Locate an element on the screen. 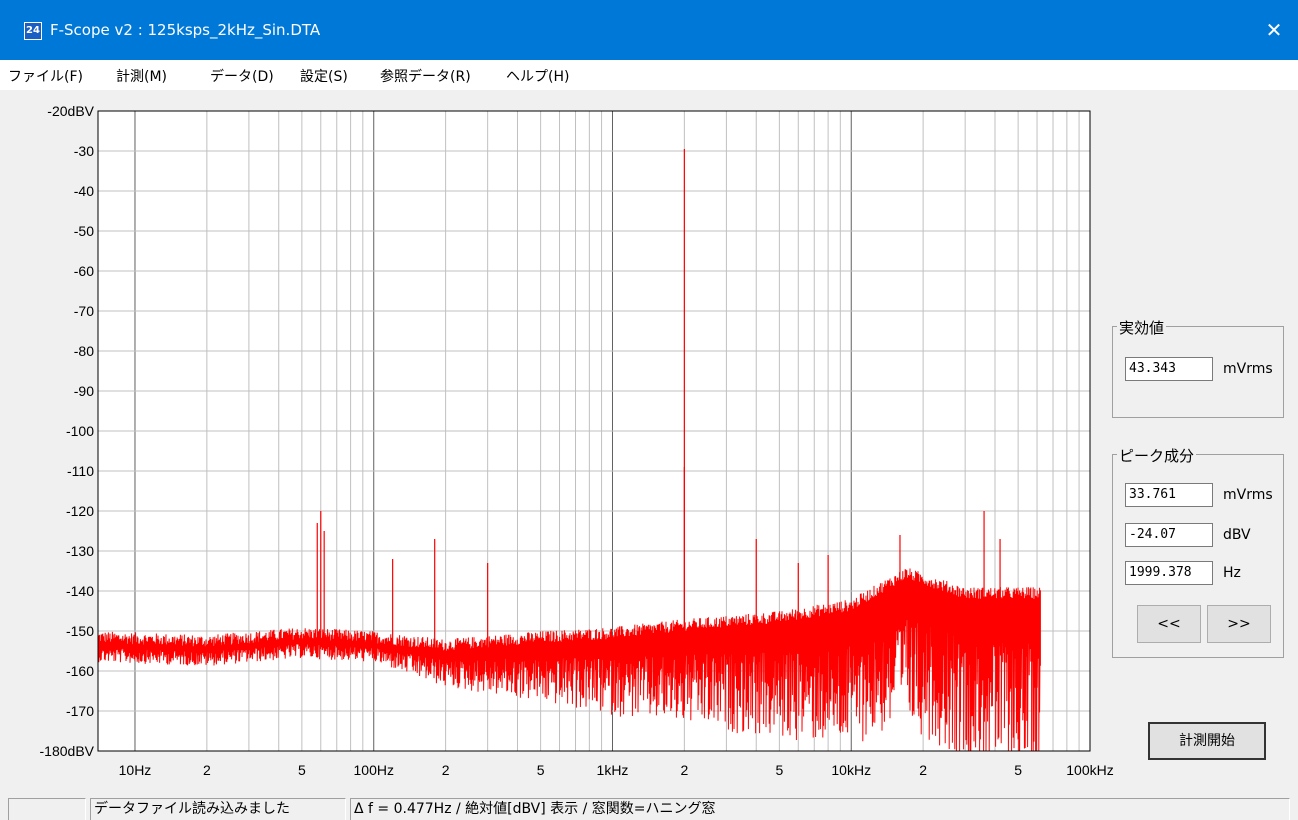 The width and height of the screenshot is (1298, 820). peak-hz-field: 1999.378 is located at coordinates (1169, 573).